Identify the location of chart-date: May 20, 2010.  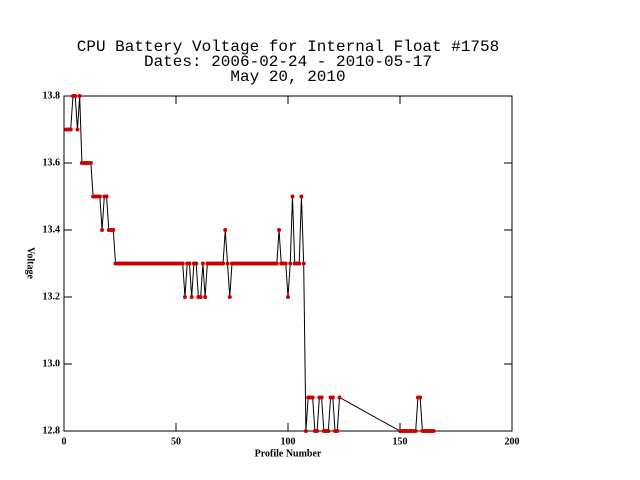
(287, 77).